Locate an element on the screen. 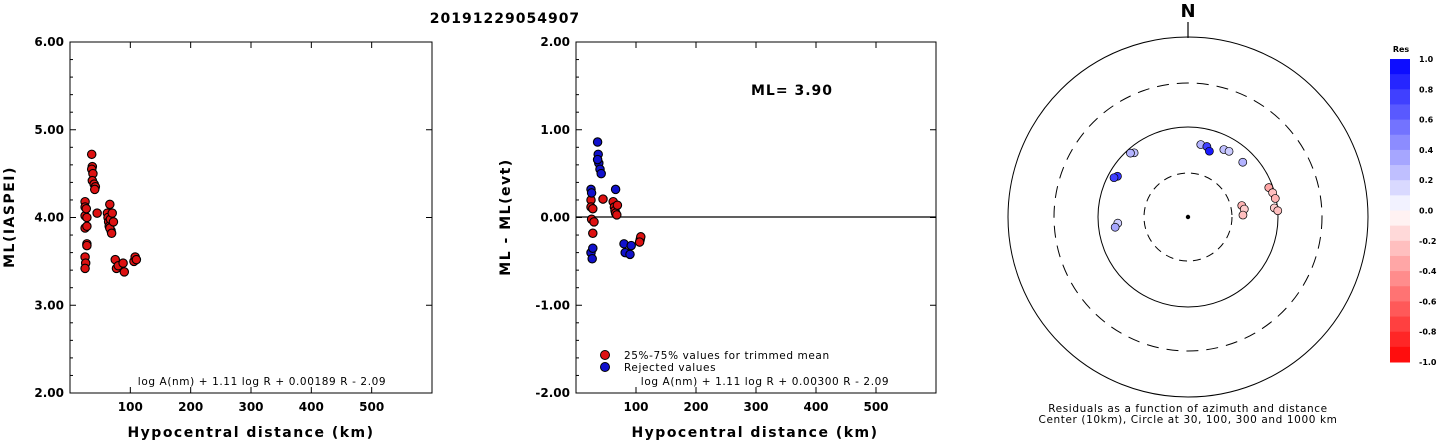 The width and height of the screenshot is (1437, 441). ring-30km is located at coordinates (1188, 217).